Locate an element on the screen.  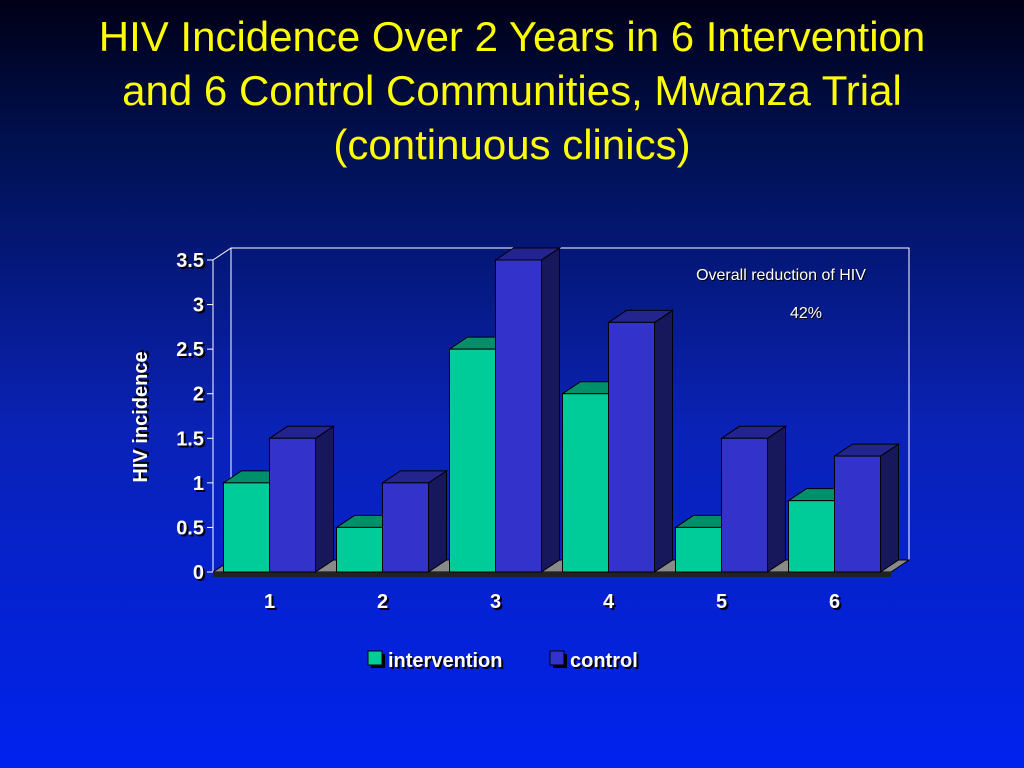
x-tick-label-shadow: 4 is located at coordinates (611, 604).